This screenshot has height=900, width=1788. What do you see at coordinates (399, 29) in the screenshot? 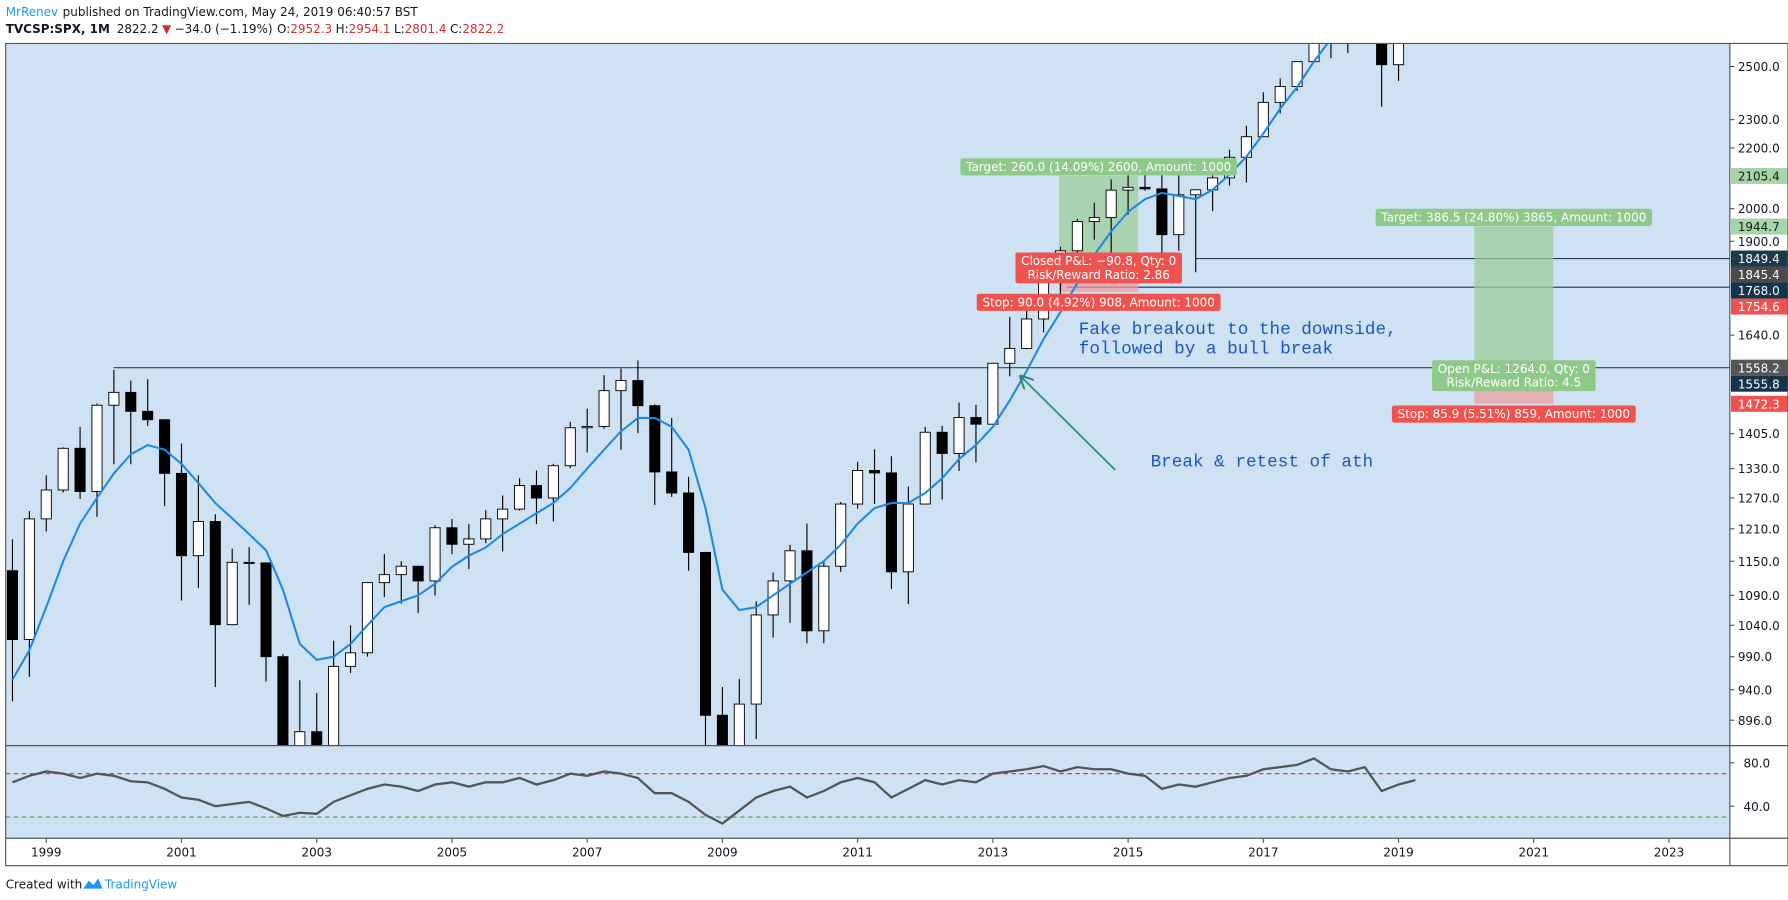
I see `ohlc-key: L:` at bounding box center [399, 29].